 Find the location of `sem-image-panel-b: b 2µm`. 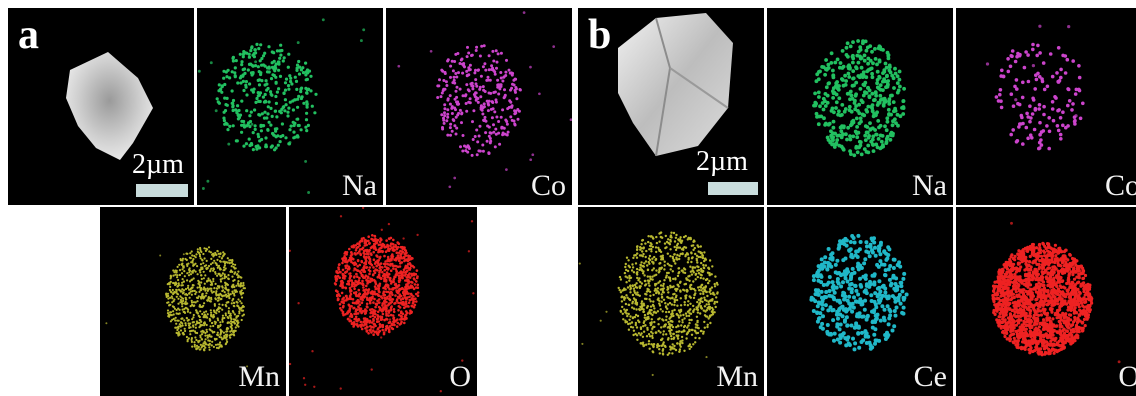

sem-image-panel-b: b 2µm is located at coordinates (671, 106).